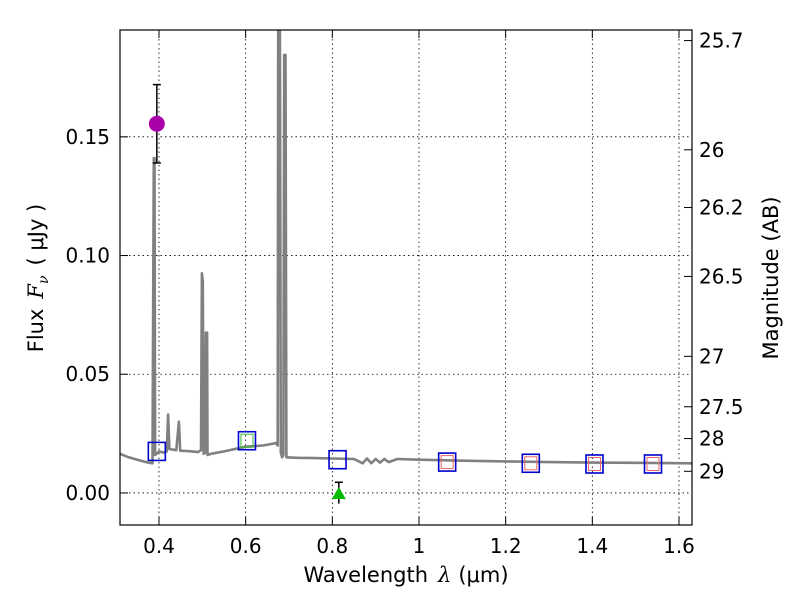  I want to click on x-tick-label: 0.6, so click(246, 546).